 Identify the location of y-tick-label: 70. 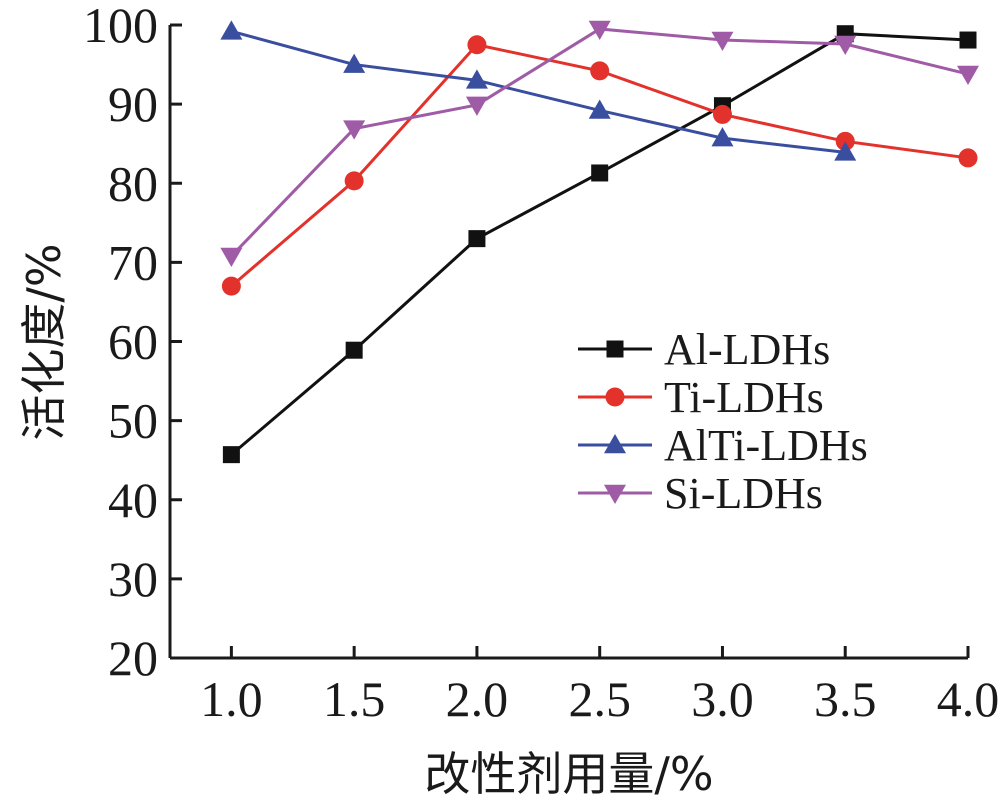
(133, 262).